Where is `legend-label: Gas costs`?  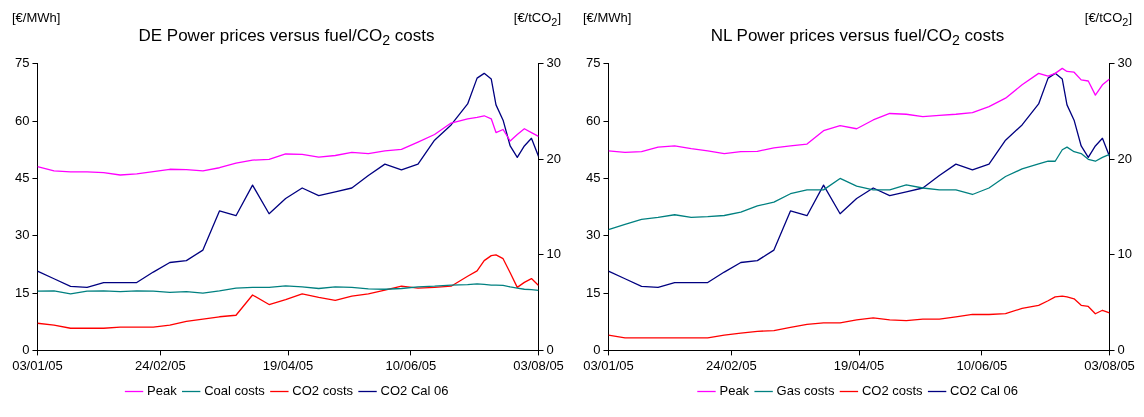 legend-label: Gas costs is located at coordinates (805, 391).